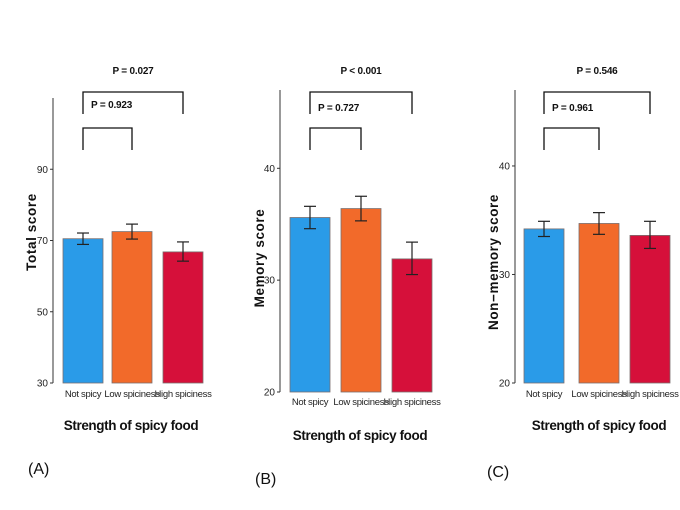  I want to click on panel-a-p-value-1: P = 0.027, so click(133, 71).